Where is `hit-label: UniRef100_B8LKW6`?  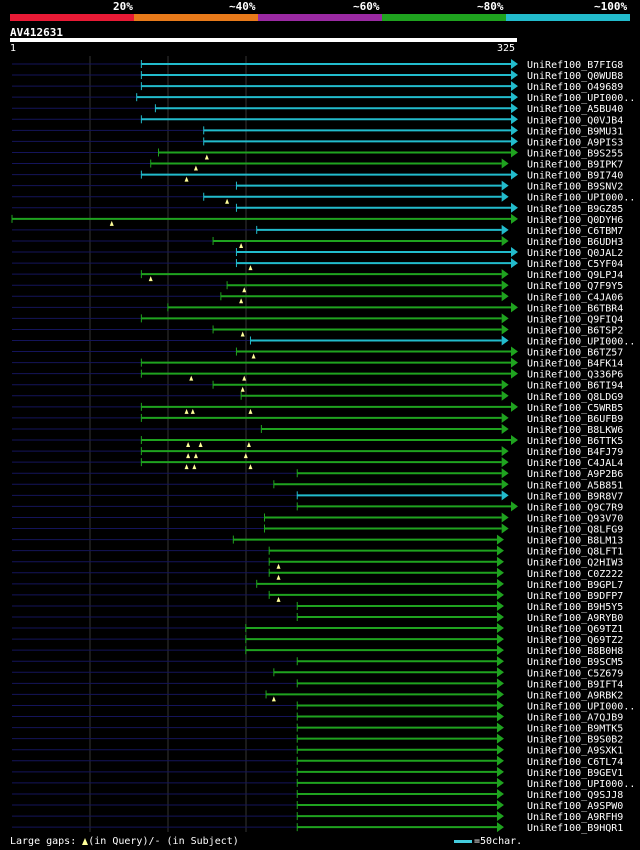
hit-label: UniRef100_B8LKW6 is located at coordinates (575, 430).